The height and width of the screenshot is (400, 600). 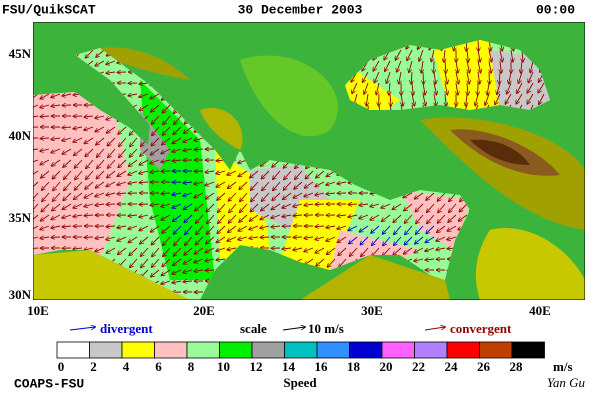 What do you see at coordinates (566, 382) in the screenshot?
I see `footer-right: Yan Gu` at bounding box center [566, 382].